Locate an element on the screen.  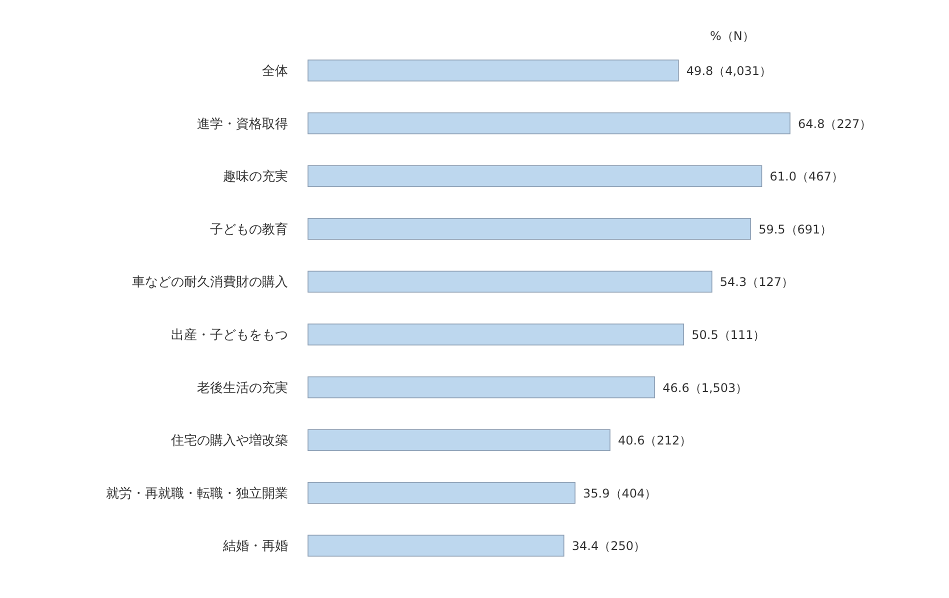
data-label: 54.3（127） is located at coordinates (757, 282).